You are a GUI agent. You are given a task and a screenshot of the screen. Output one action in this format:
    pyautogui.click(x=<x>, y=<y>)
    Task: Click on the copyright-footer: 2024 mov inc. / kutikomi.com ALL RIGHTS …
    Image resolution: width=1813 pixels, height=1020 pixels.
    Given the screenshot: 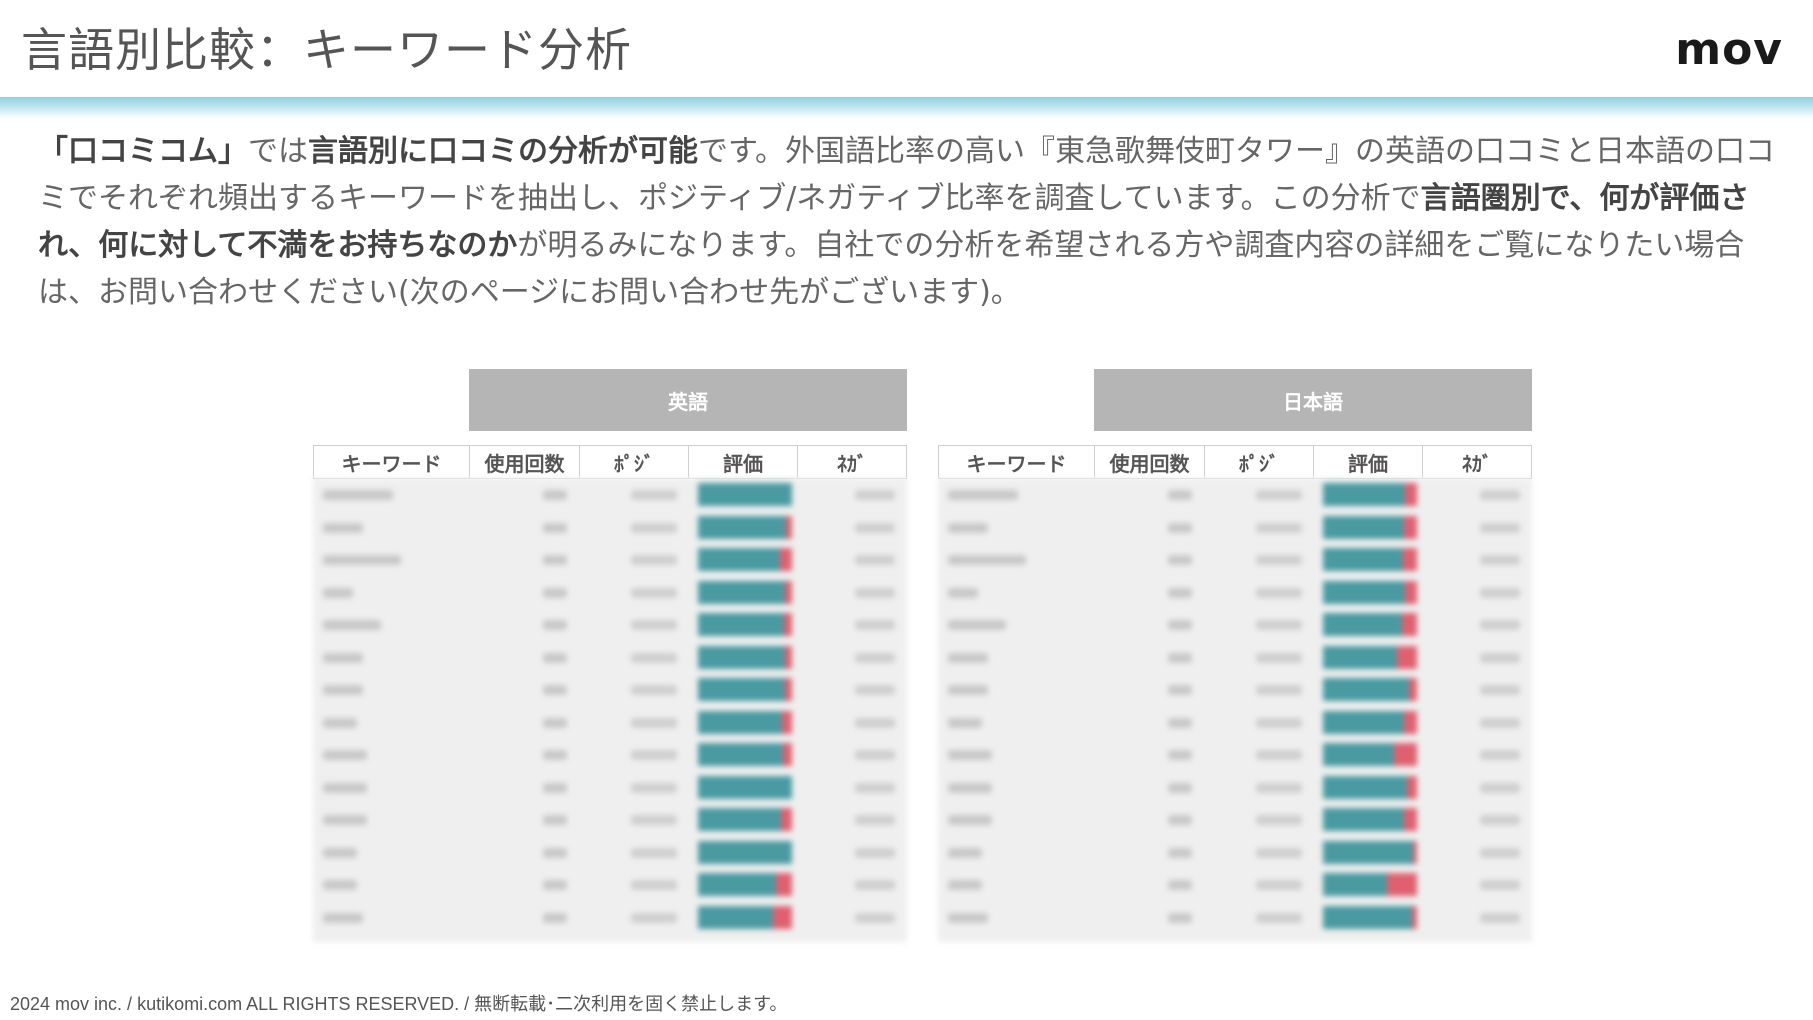 What is the action you would take?
    pyautogui.click(x=399, y=1004)
    